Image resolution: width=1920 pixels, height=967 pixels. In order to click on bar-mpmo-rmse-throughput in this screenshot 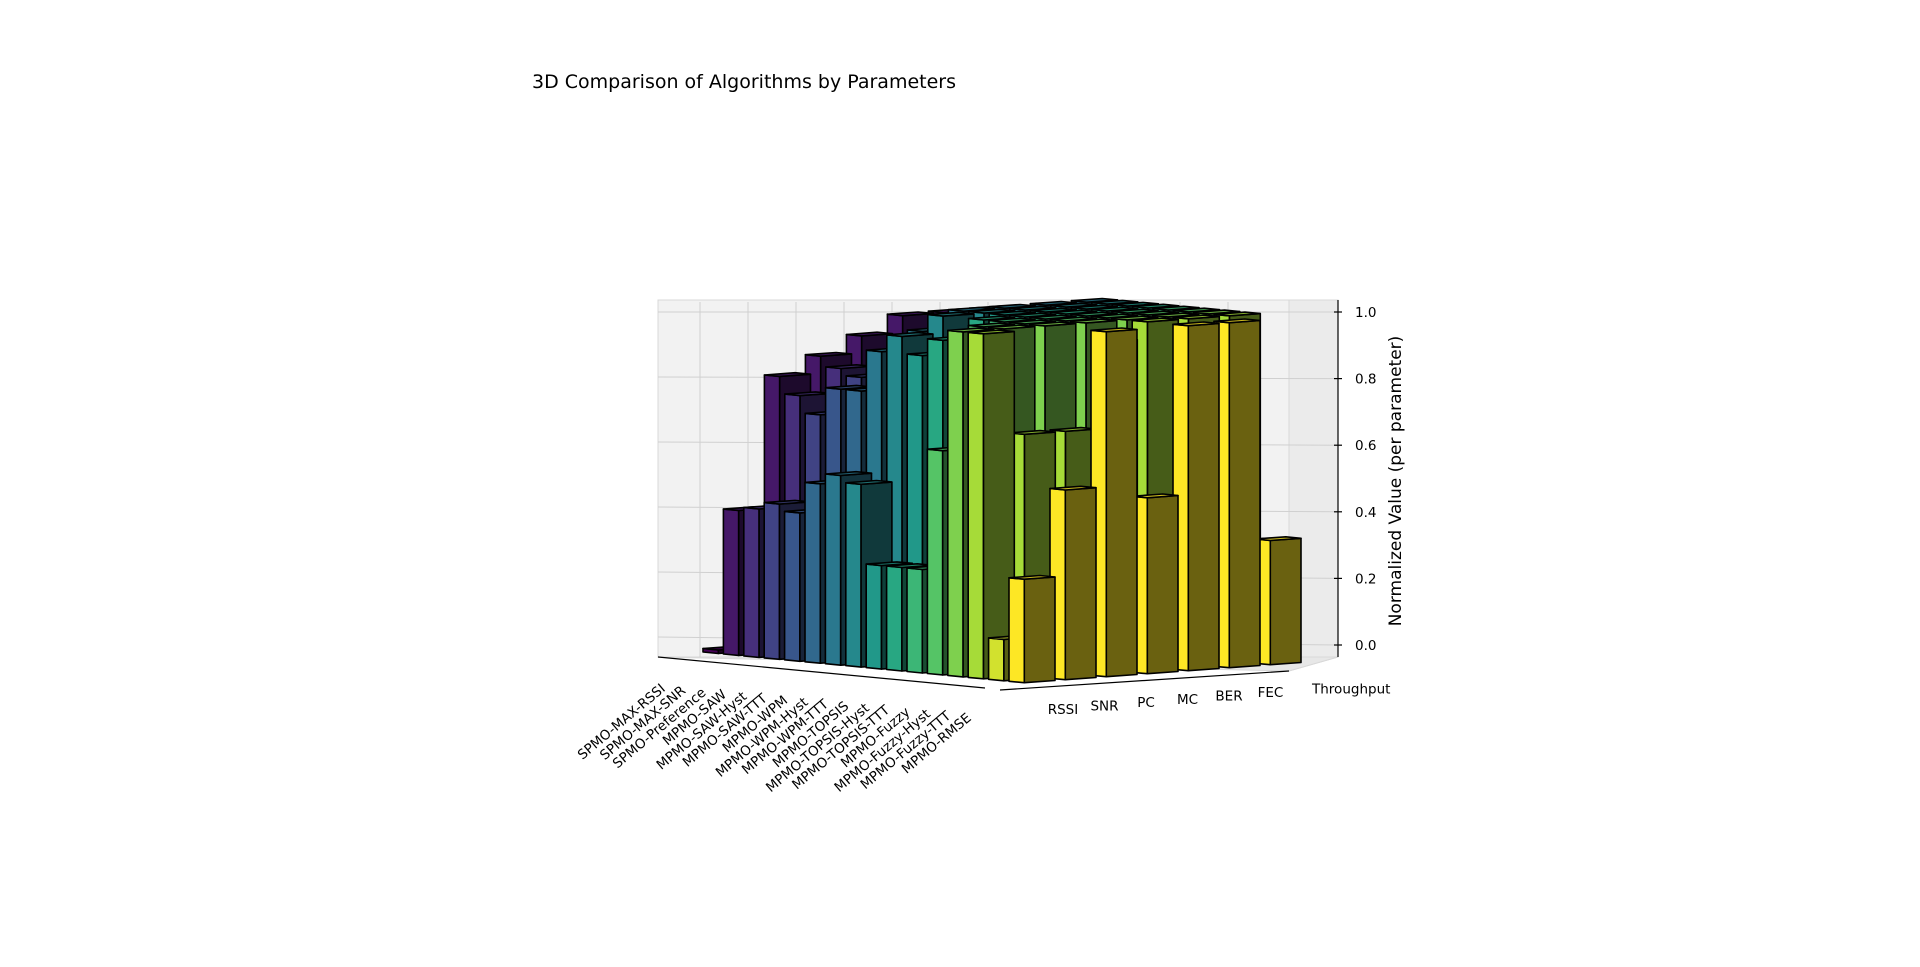, I will do `click(1278, 600)`.